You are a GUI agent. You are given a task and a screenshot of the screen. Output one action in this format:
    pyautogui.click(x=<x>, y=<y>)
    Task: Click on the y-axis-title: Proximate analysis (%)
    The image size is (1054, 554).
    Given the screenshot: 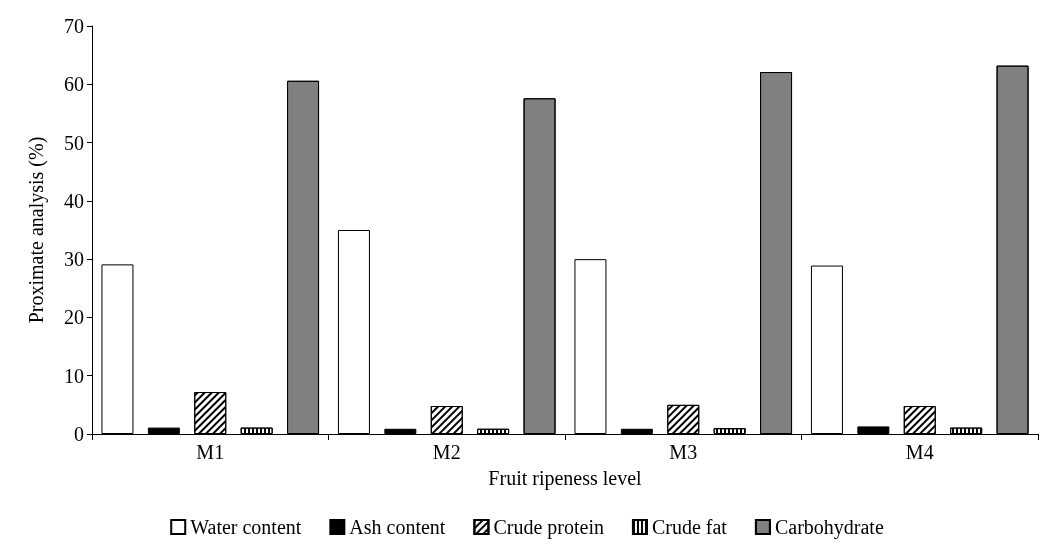 What is the action you would take?
    pyautogui.click(x=36, y=230)
    